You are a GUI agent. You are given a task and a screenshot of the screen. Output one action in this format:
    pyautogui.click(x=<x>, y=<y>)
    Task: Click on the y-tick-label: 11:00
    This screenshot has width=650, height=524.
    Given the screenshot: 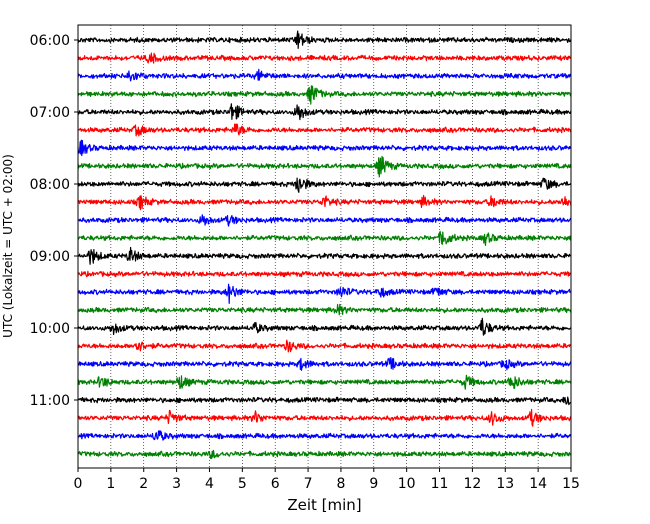 What is the action you would take?
    pyautogui.click(x=50, y=401)
    